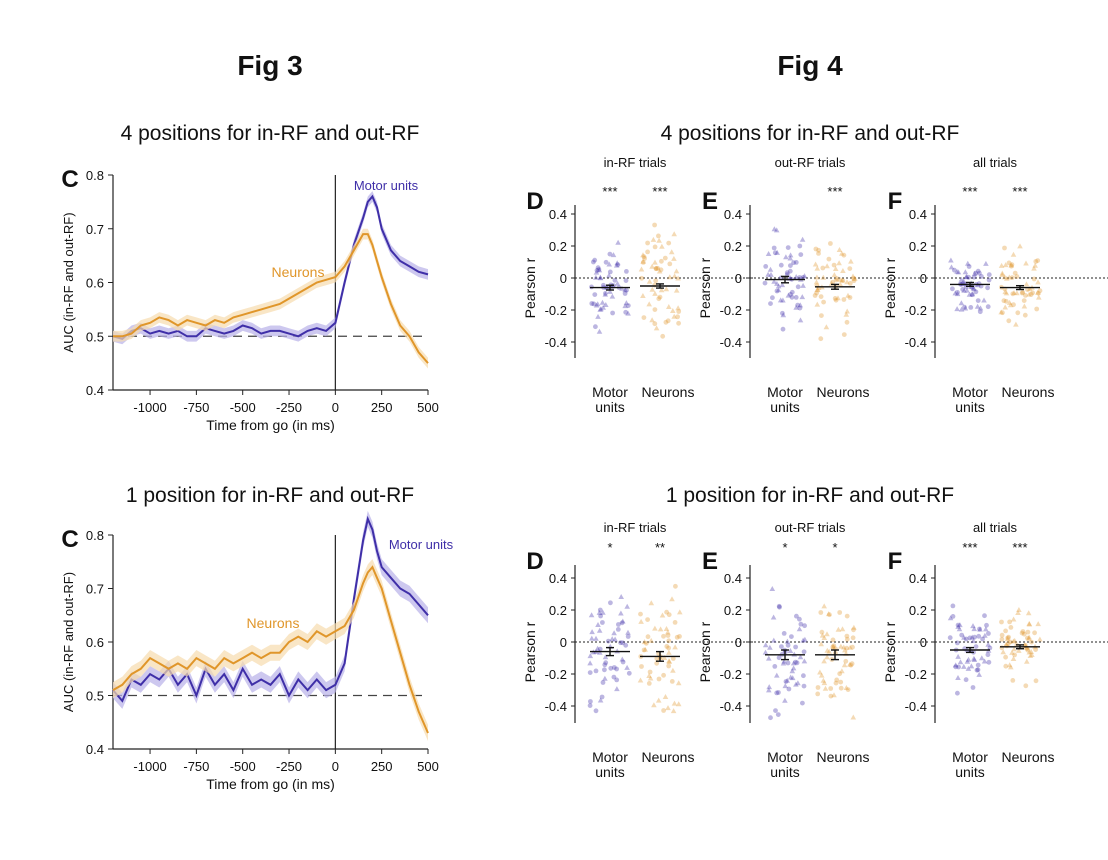 The height and width of the screenshot is (860, 1108). What do you see at coordinates (69, 539) in the screenshot?
I see `panel-label: C` at bounding box center [69, 539].